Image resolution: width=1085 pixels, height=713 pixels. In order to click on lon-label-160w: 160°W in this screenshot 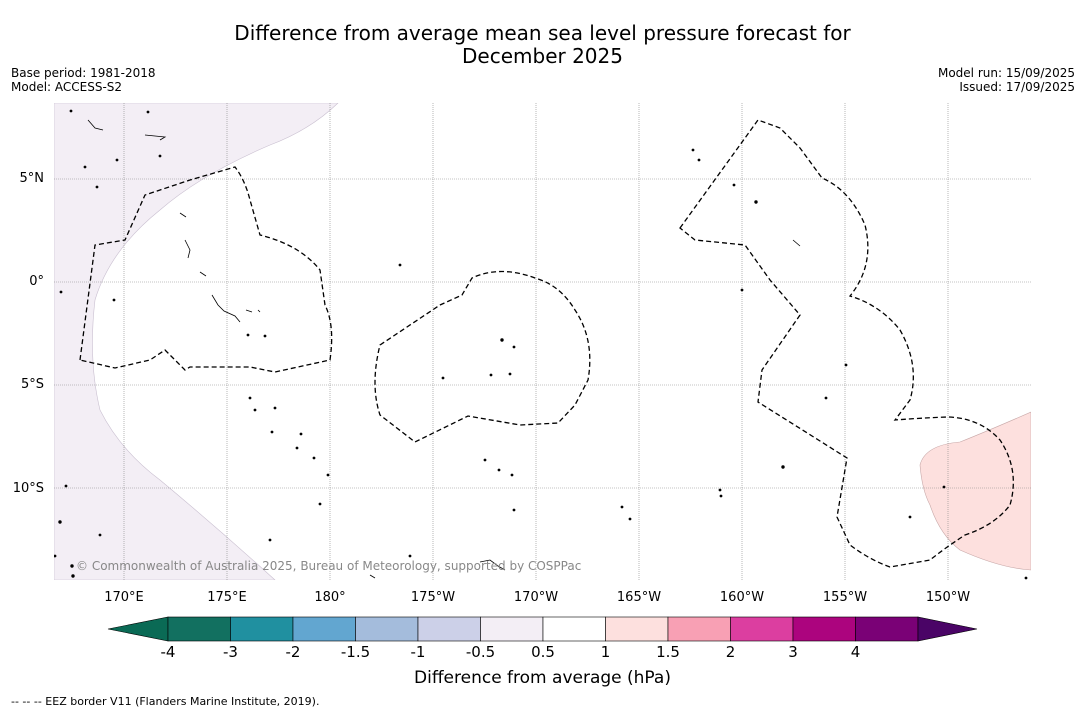, I will do `click(742, 597)`.